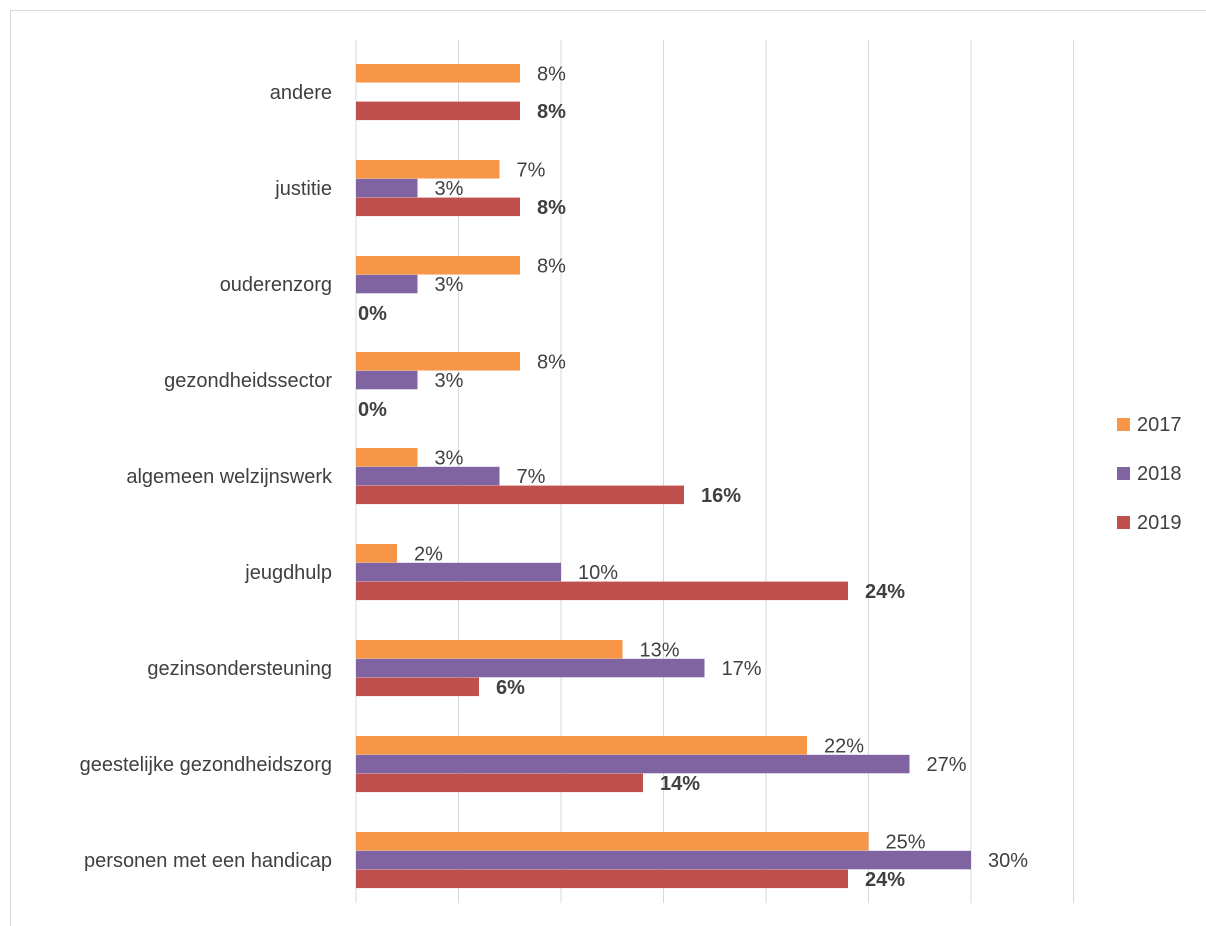 The height and width of the screenshot is (926, 1206). Describe the element at coordinates (742, 669) in the screenshot. I see `data-label: 17%` at that location.